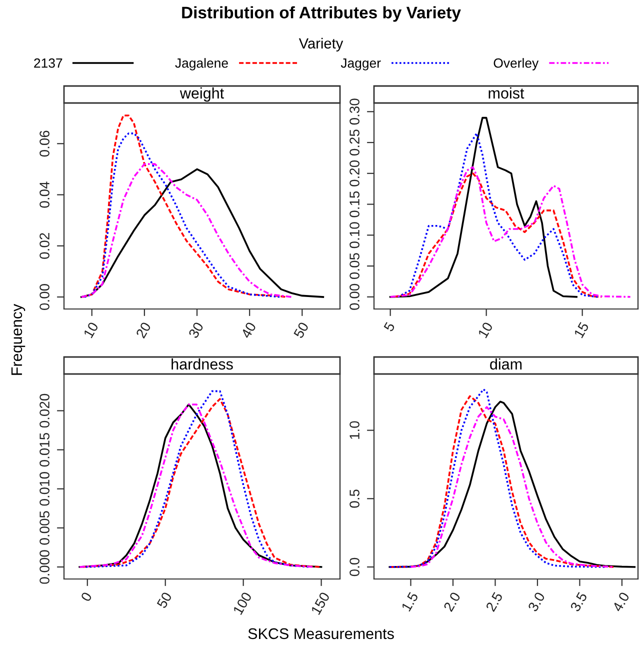 The width and height of the screenshot is (642, 651). I want to click on y-tick-label: 0.25, so click(355, 143).